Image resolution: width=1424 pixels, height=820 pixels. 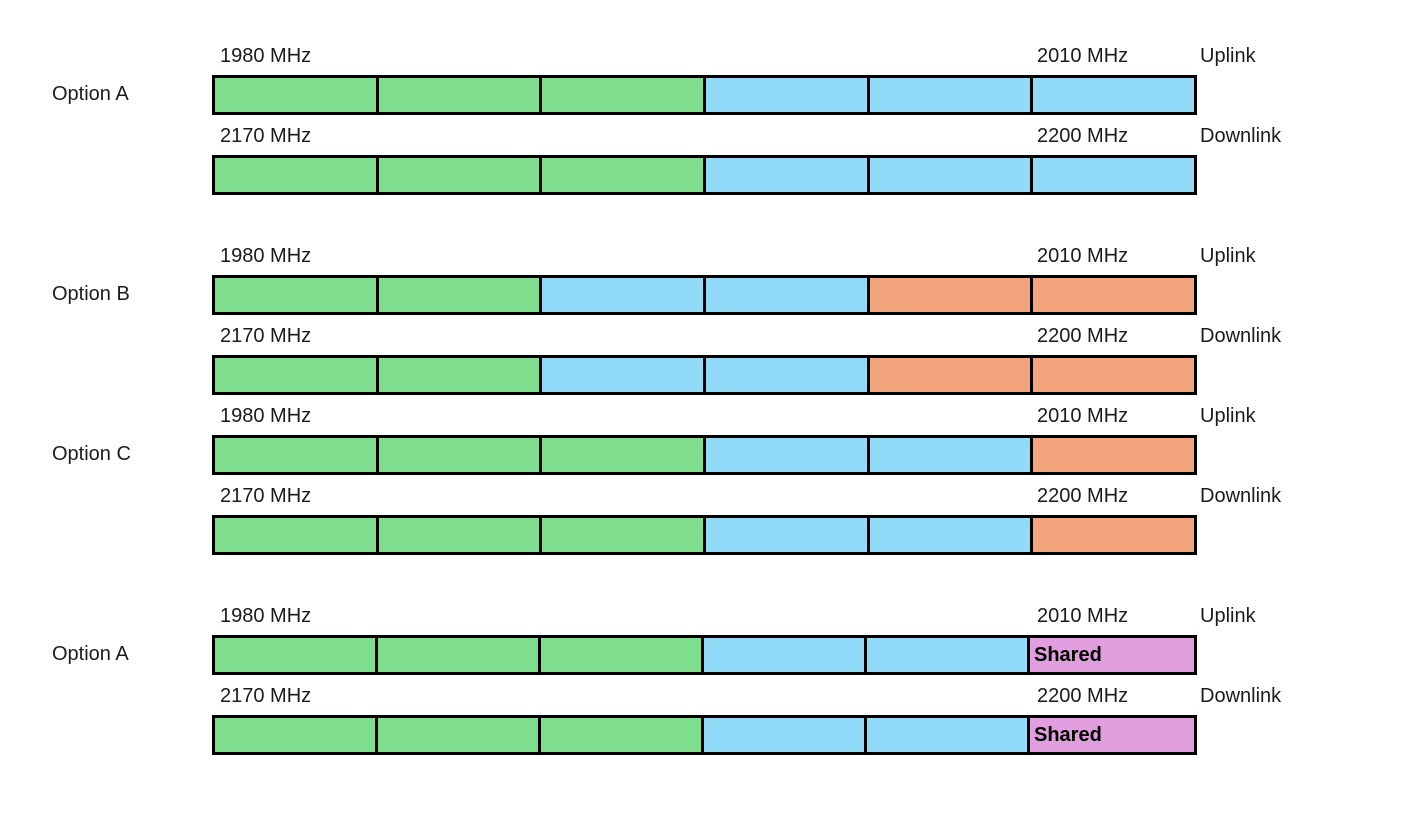 I want to click on downlink-row: 2170 MHz 2200 MHz Downlink Shared, so click(x=712, y=720).